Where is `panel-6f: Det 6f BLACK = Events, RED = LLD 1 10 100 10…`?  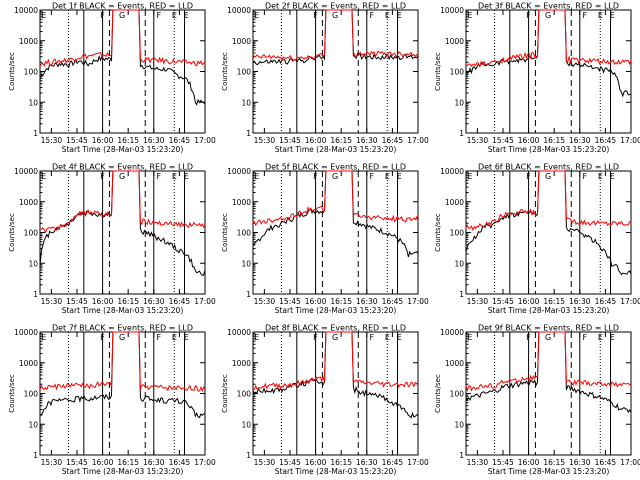
panel-6f: Det 6f BLACK = Events, RED = LLD 1 10 100 10… is located at coordinates (537, 239).